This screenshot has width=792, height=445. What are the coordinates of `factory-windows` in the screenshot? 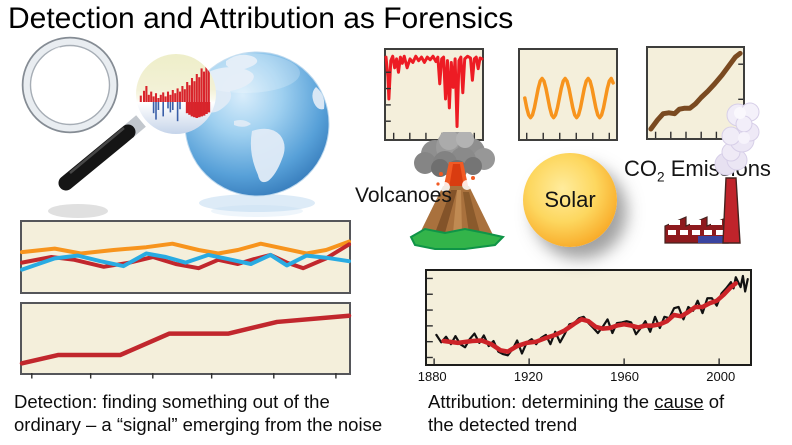 It's located at (696, 227).